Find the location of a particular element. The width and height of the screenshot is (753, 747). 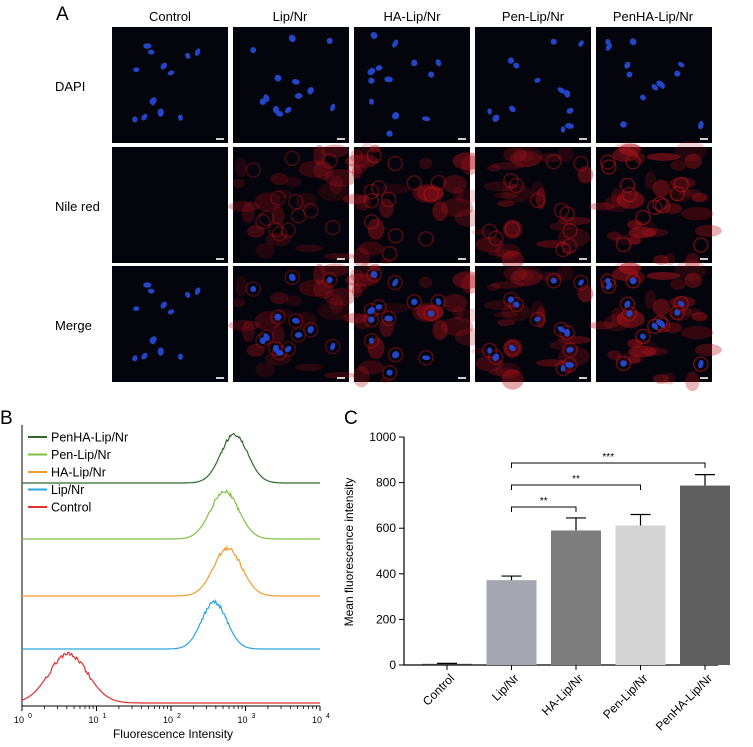

x-tick-exponent: 3 is located at coordinates (254, 716).